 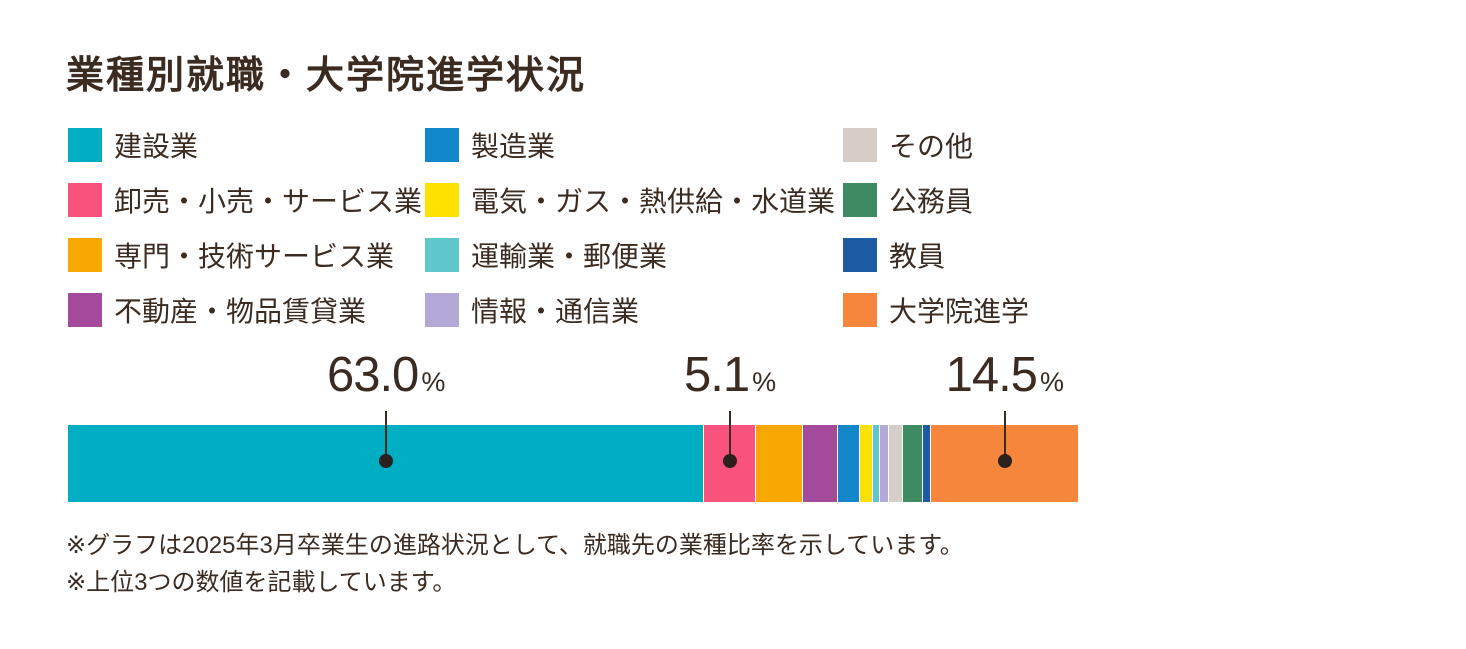 I want to click on legend-item: 建設業, so click(x=246, y=144).